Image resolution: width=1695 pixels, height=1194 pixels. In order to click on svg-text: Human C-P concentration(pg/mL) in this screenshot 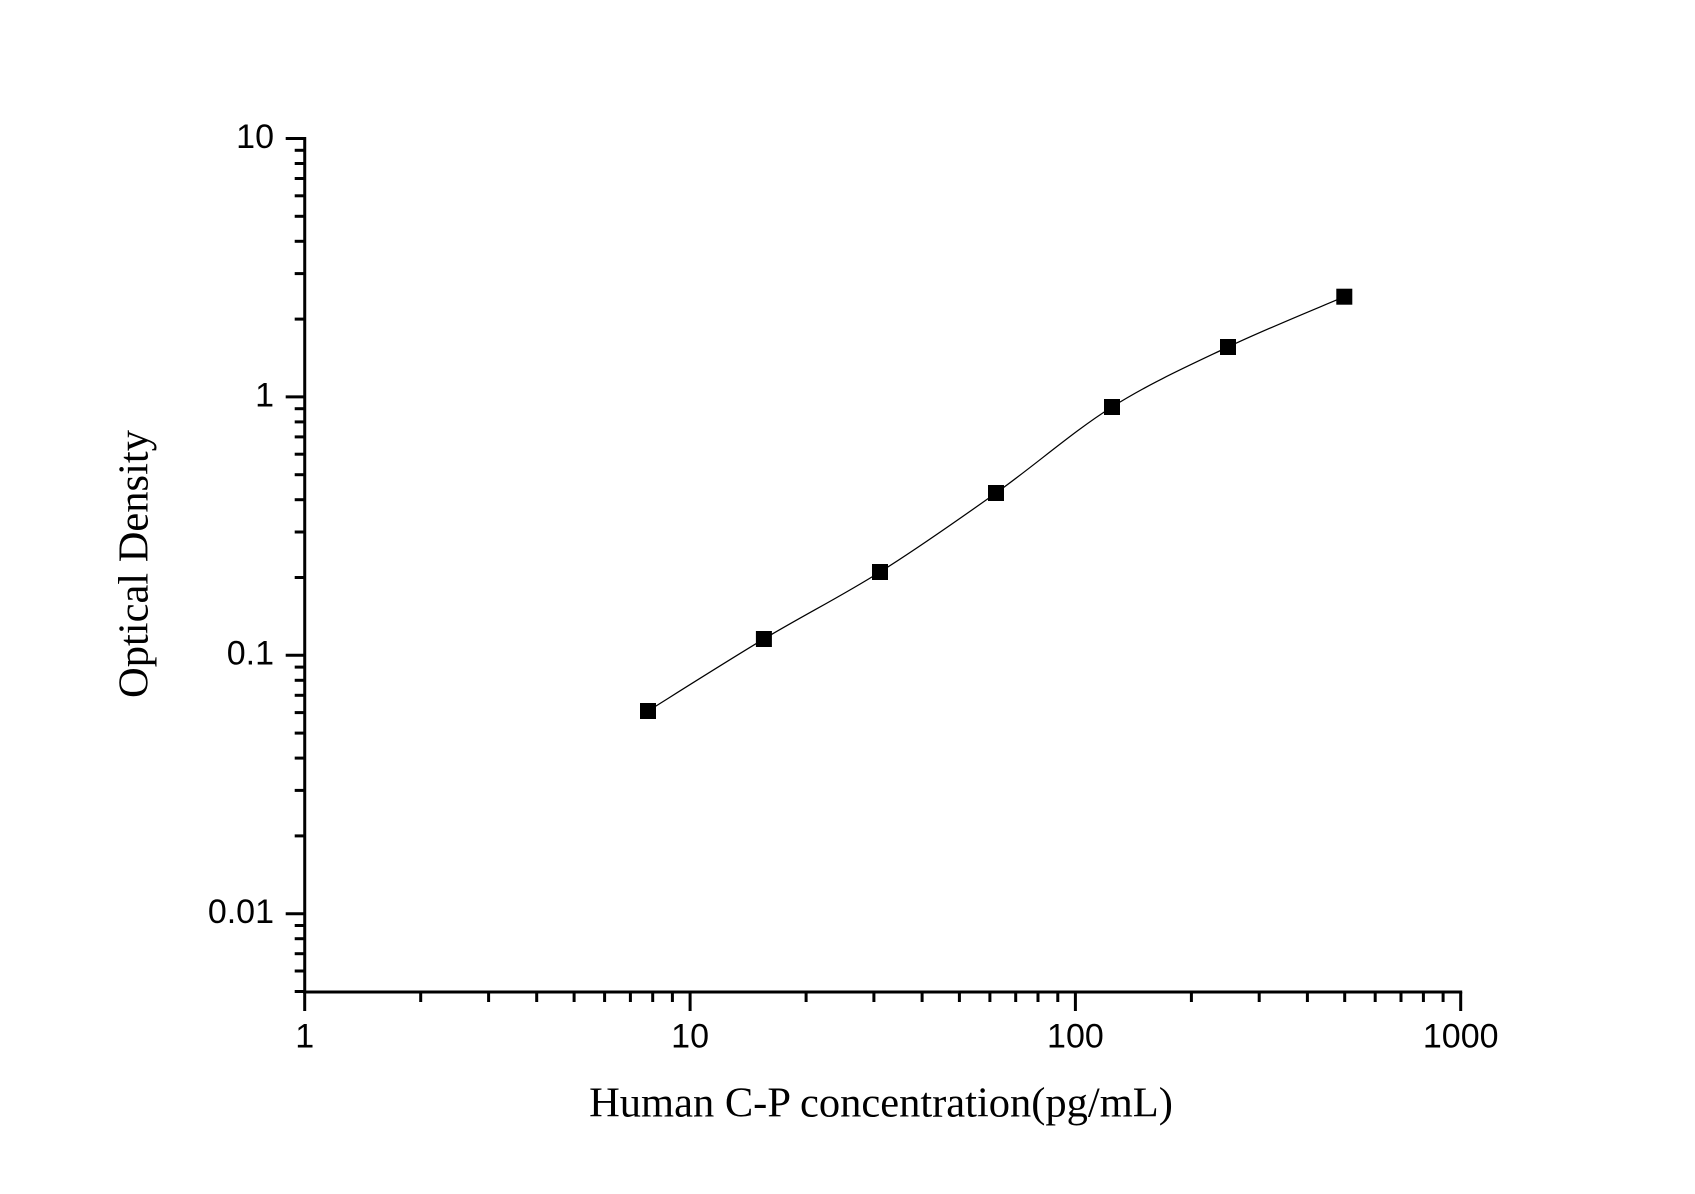, I will do `click(881, 1103)`.